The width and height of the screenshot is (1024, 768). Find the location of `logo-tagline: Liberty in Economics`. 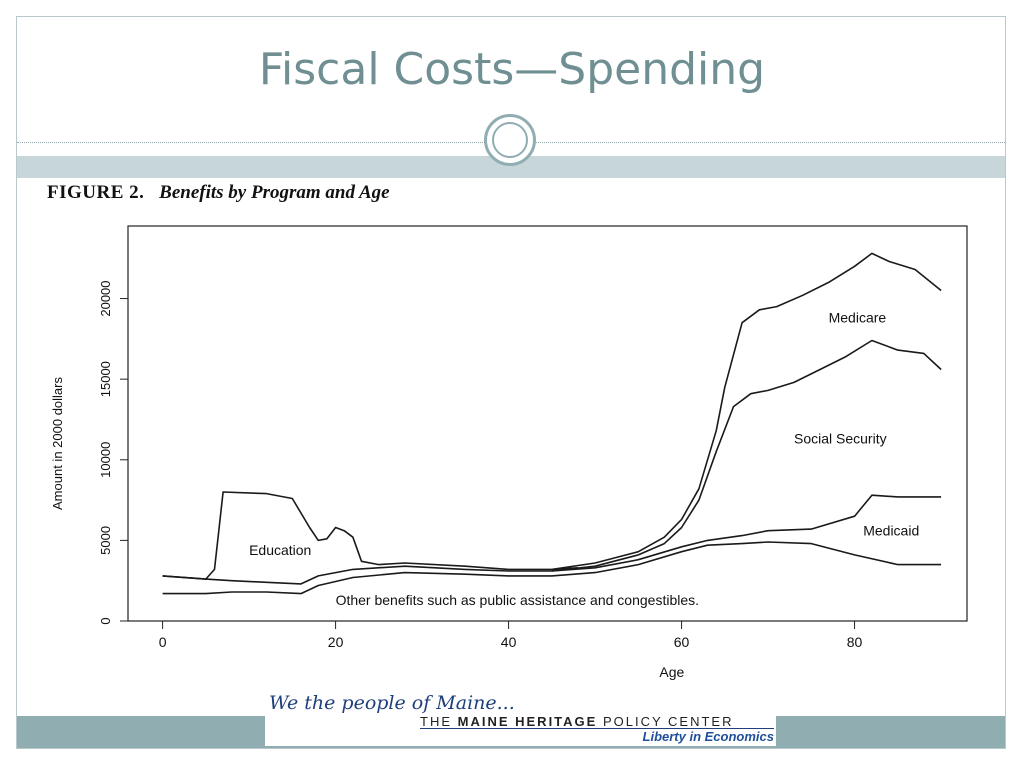

logo-tagline: Liberty in Economics is located at coordinates (708, 736).